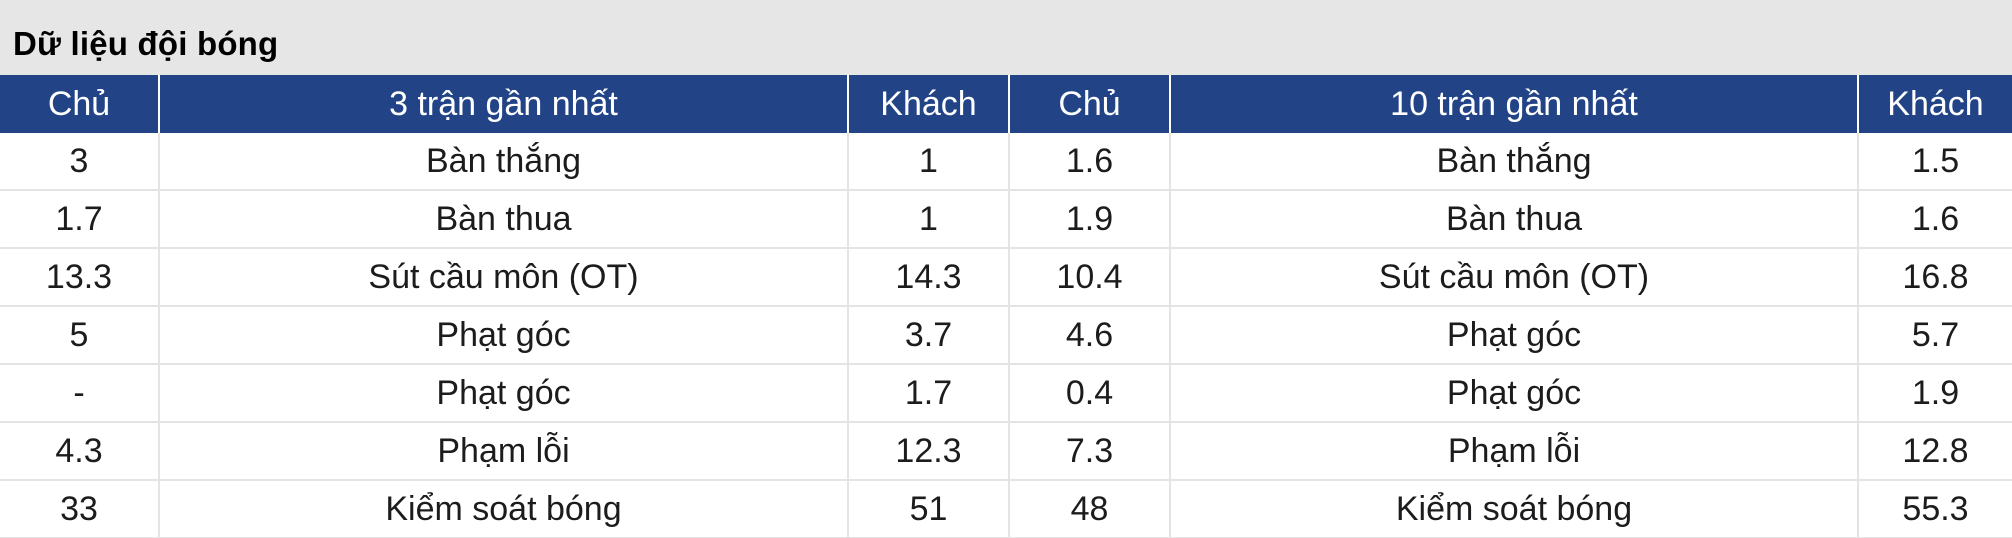  I want to click on stat-value: 4.6, so click(1088, 335).